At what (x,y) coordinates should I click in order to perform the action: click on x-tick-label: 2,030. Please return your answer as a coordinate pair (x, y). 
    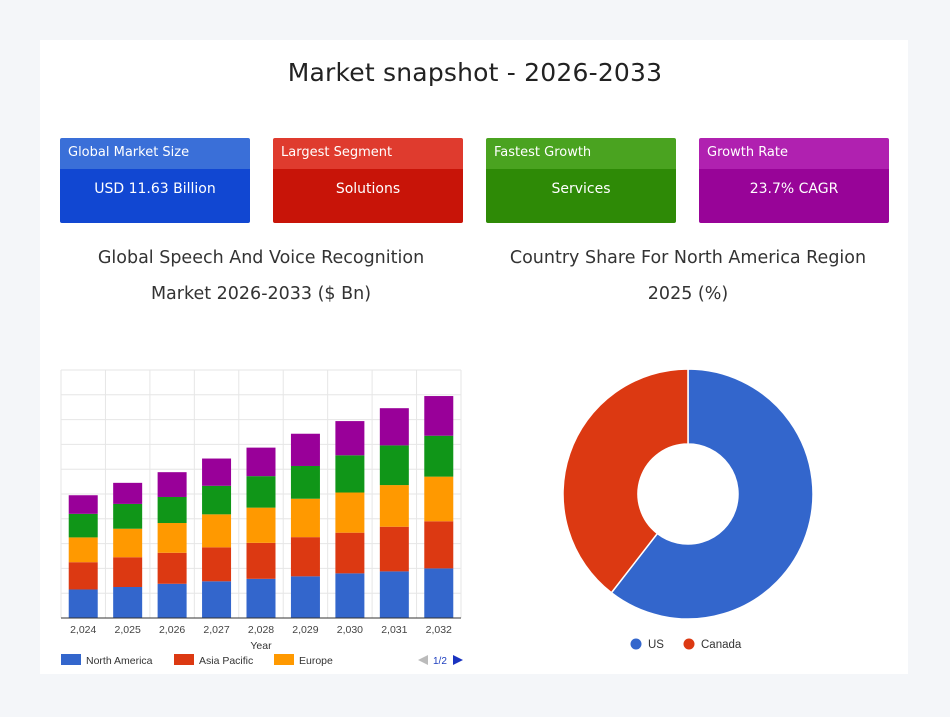
    Looking at the image, I should click on (350, 630).